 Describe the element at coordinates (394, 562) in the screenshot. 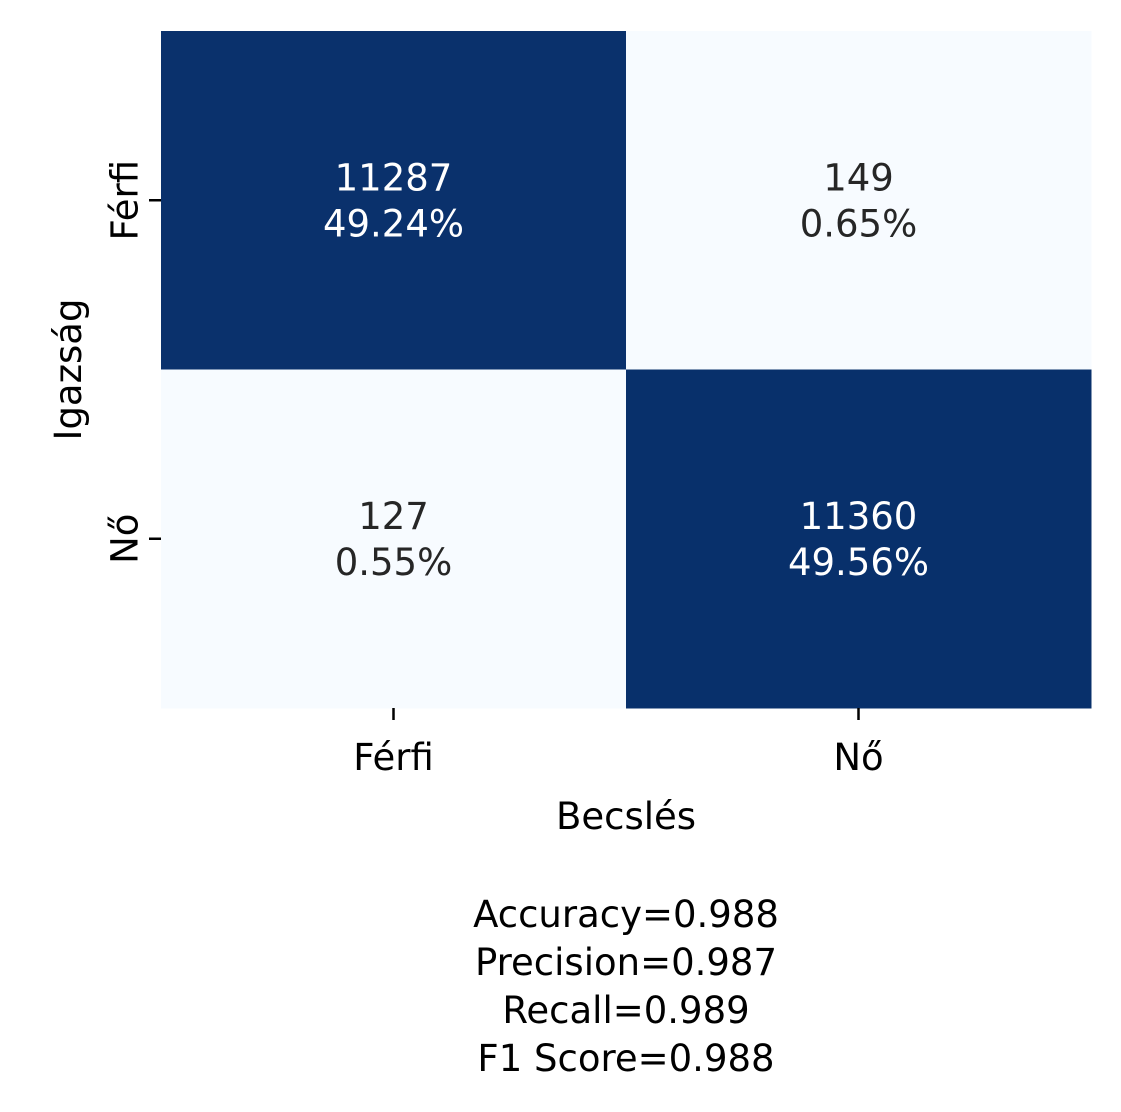

I see `cell-percent-label: 0.55%` at that location.